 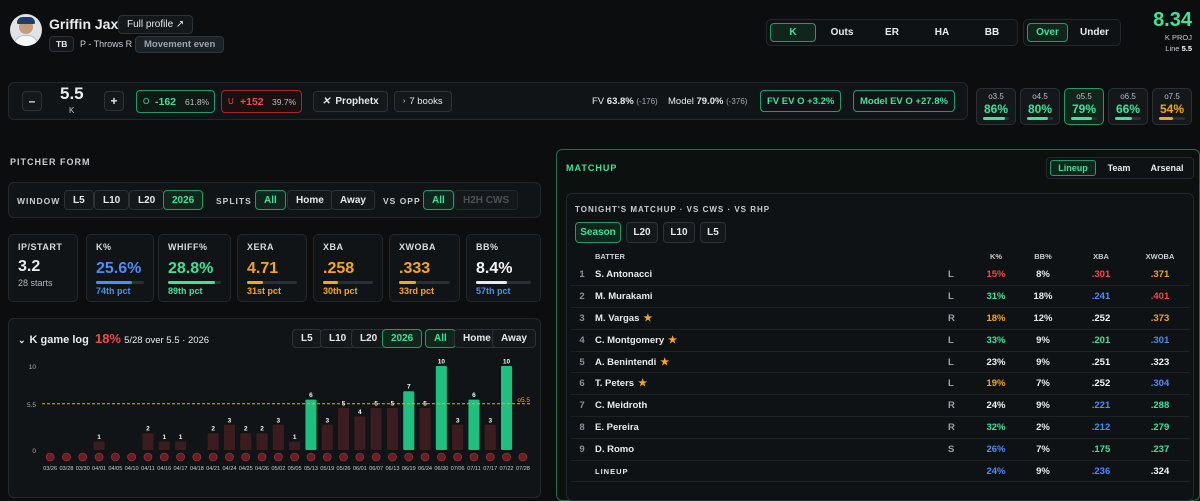 What do you see at coordinates (880, 275) in the screenshot?
I see `batter-row: 1 S. Antonacci L 15% 8% .301.371` at bounding box center [880, 275].